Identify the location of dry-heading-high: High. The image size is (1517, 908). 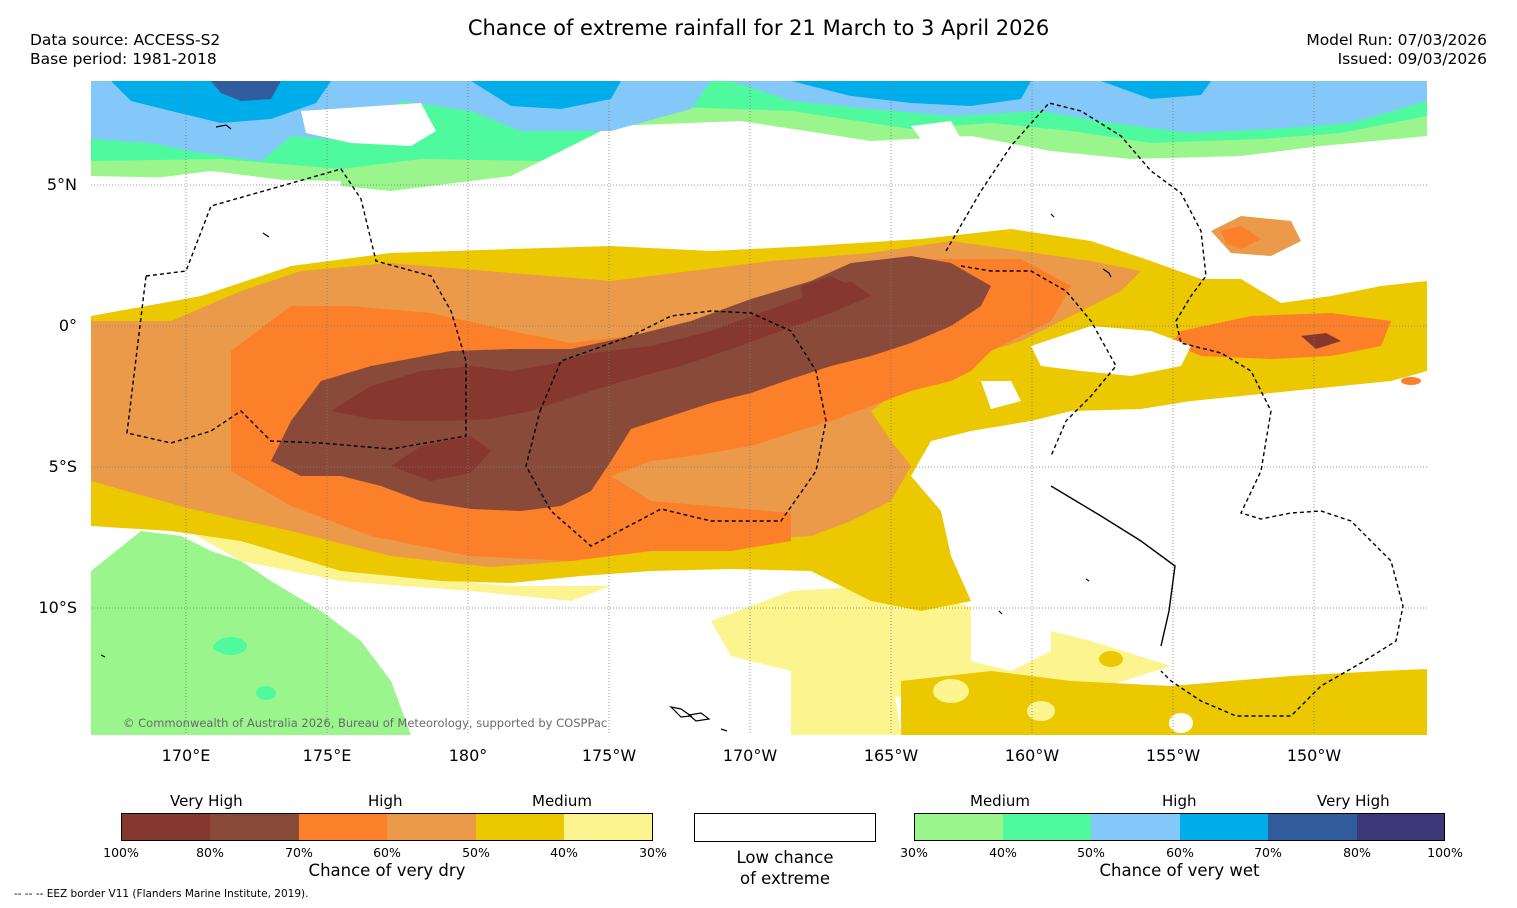
(385, 801).